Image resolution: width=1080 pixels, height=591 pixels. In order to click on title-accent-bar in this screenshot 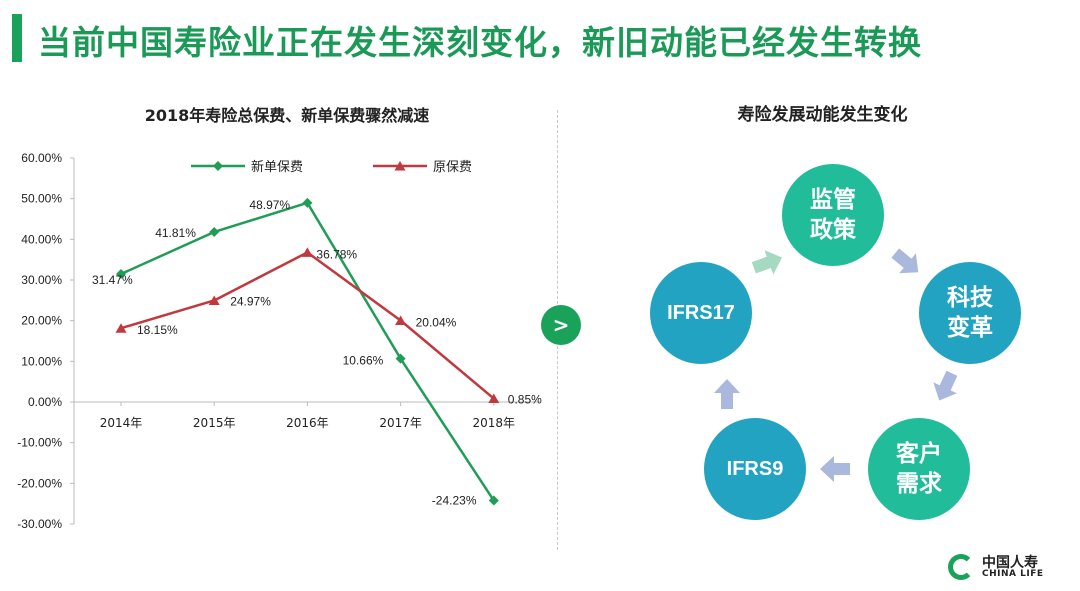, I will do `click(17, 38)`.